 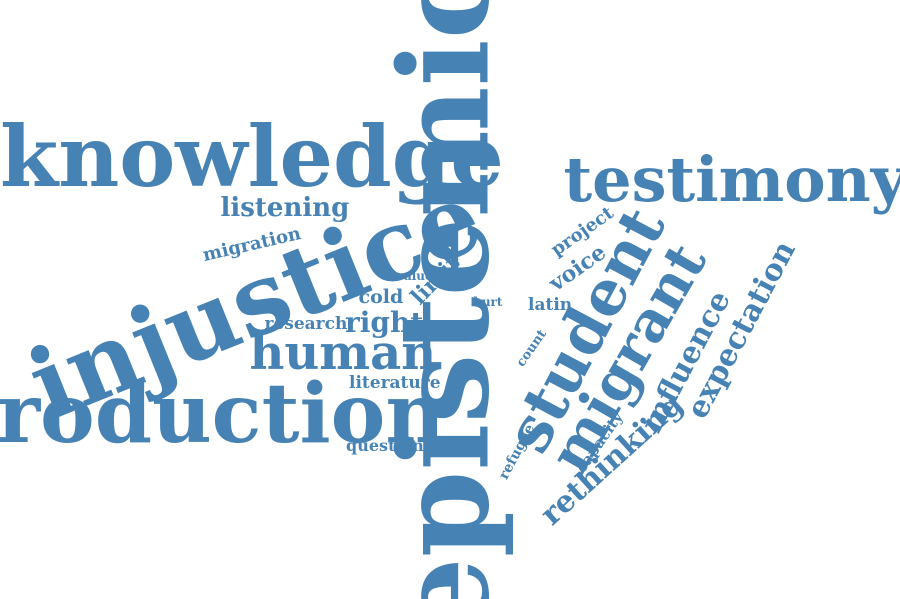 What do you see at coordinates (306, 323) in the screenshot?
I see `word-research: research` at bounding box center [306, 323].